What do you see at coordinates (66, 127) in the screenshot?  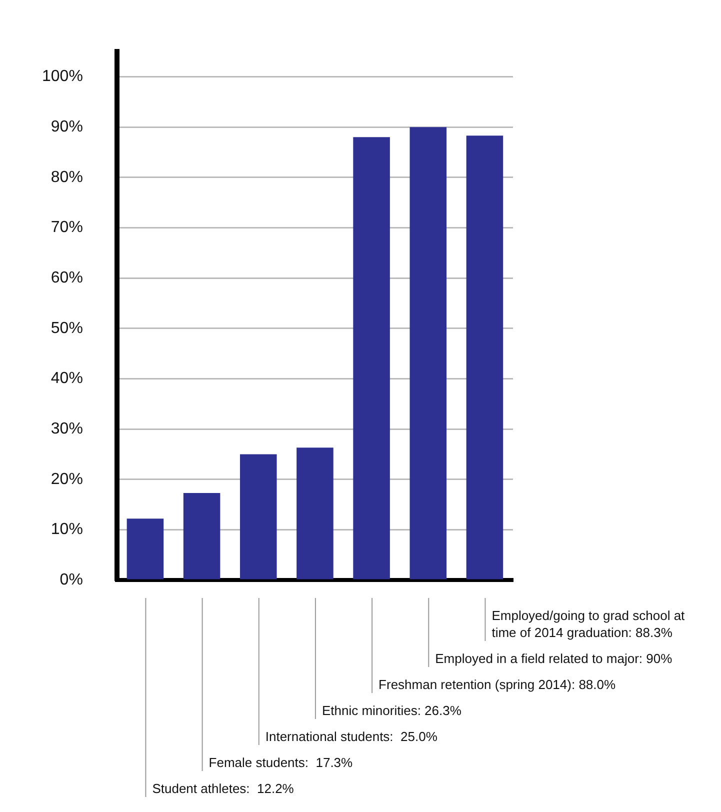 I see `y-tick-label: 90%` at bounding box center [66, 127].